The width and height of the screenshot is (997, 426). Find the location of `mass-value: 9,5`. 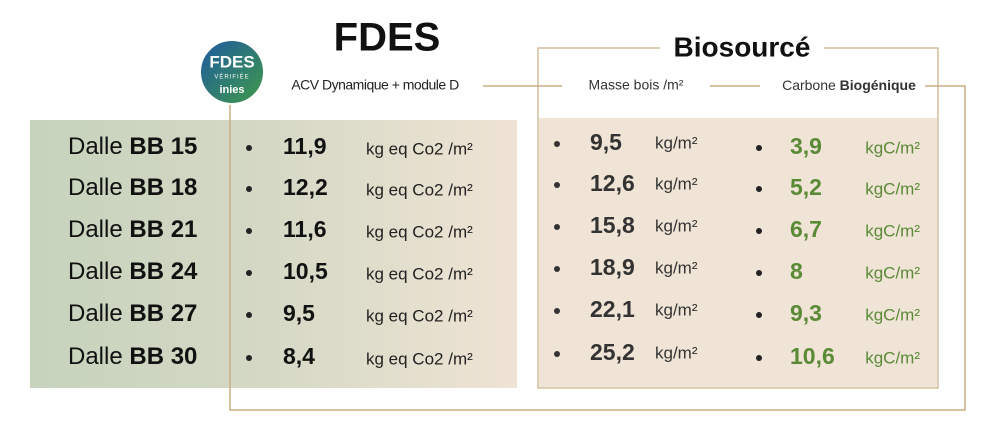

mass-value: 9,5 is located at coordinates (606, 142).